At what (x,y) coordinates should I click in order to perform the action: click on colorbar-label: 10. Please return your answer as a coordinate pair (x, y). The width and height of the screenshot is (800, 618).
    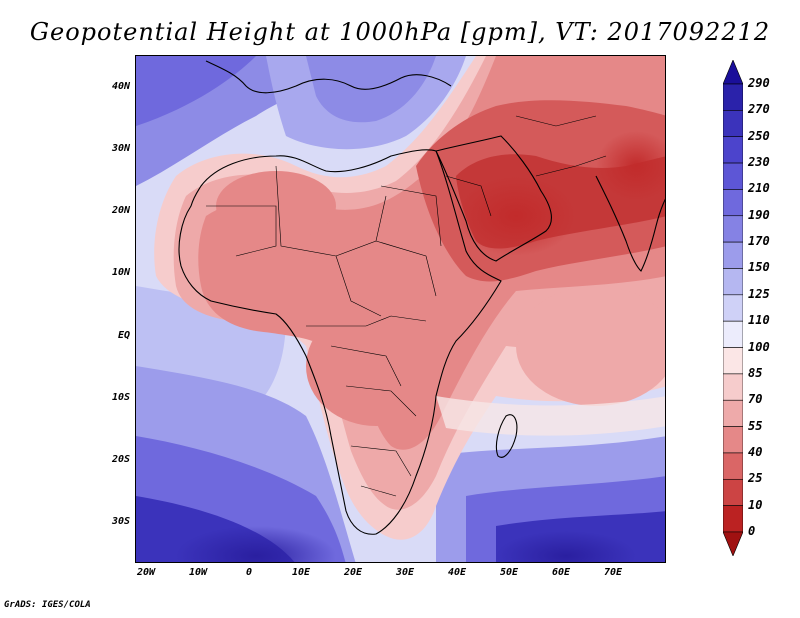
    Looking at the image, I should click on (755, 504).